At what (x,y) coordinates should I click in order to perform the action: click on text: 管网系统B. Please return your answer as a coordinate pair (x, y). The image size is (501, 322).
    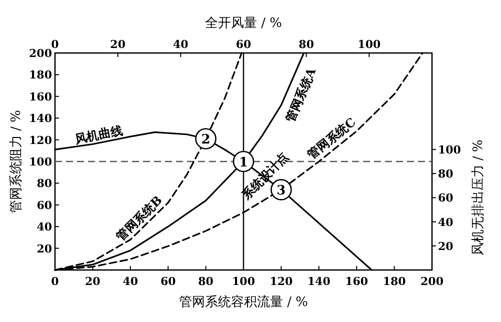
    Looking at the image, I should click on (138, 218).